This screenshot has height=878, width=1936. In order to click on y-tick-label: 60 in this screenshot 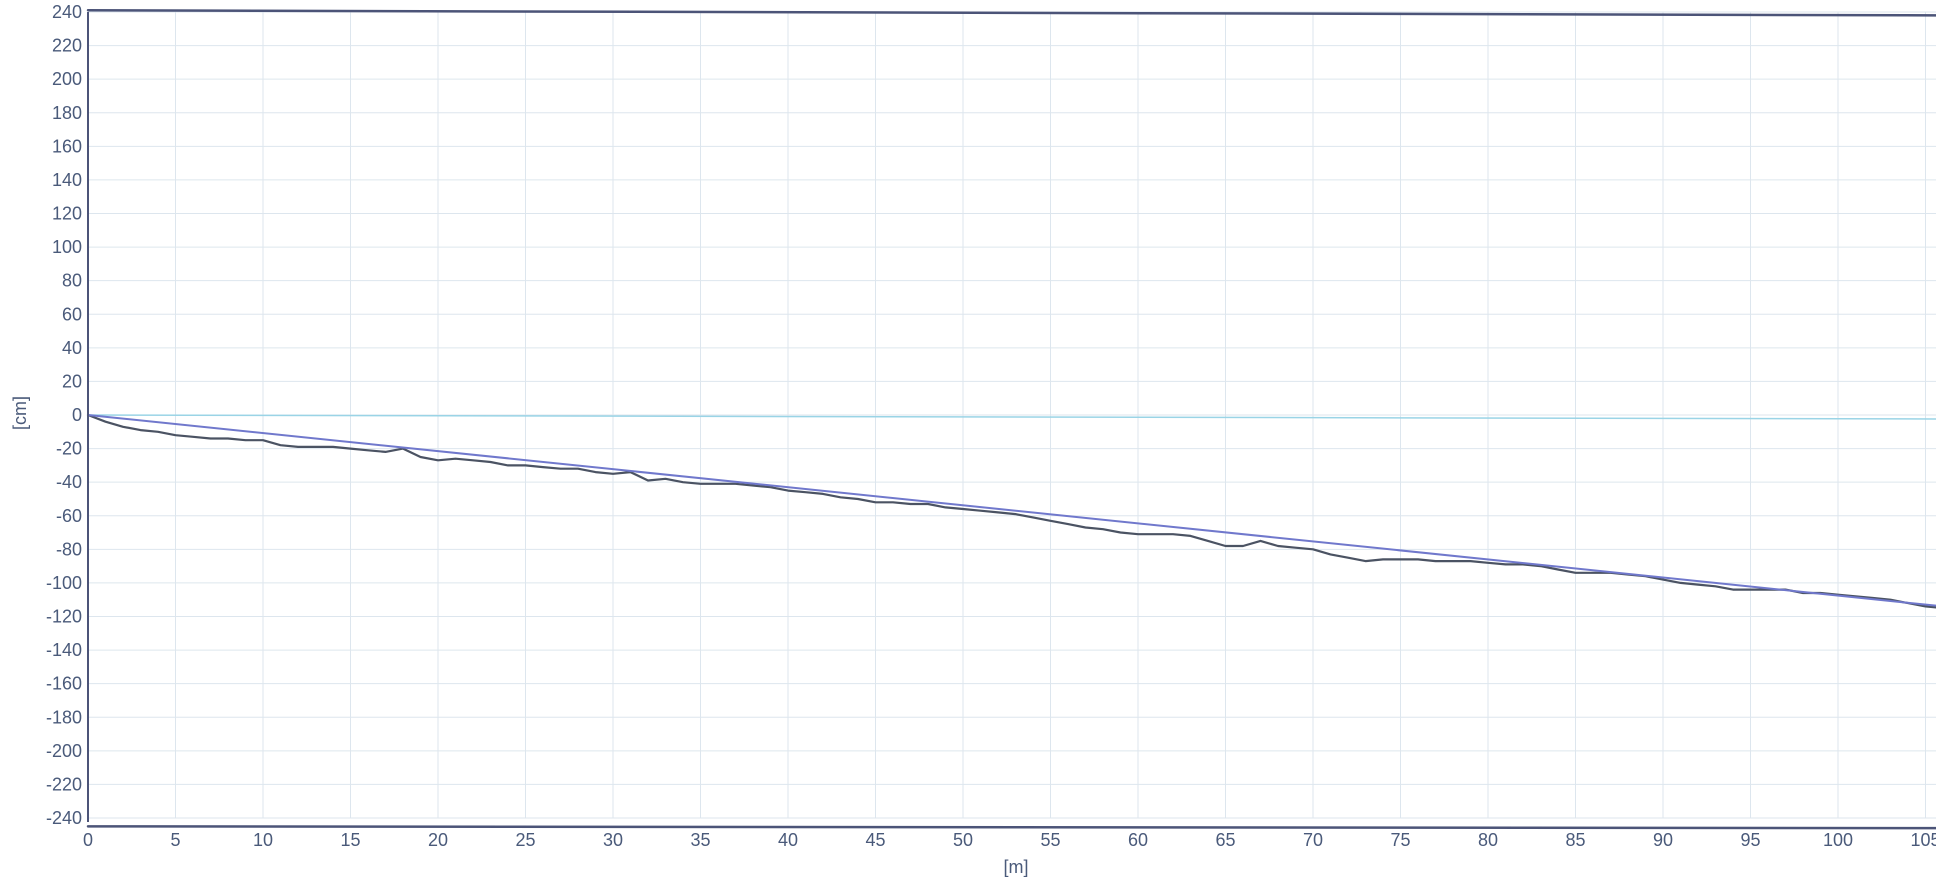, I will do `click(72, 314)`.